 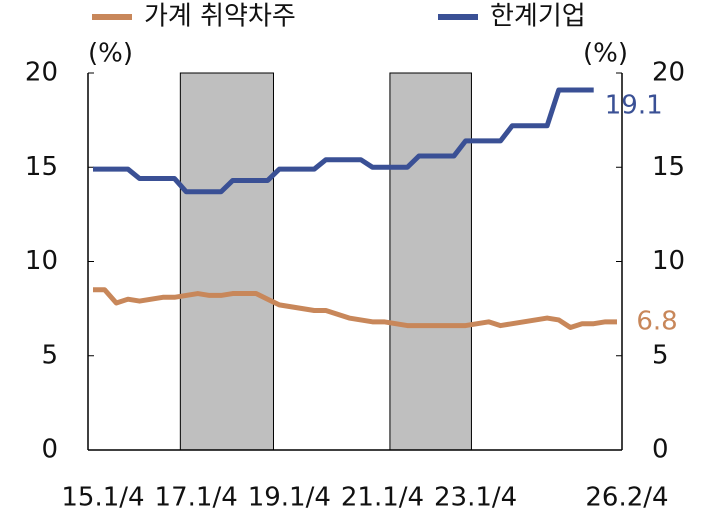 I want to click on end-value-label: 19.1, so click(x=634, y=105).